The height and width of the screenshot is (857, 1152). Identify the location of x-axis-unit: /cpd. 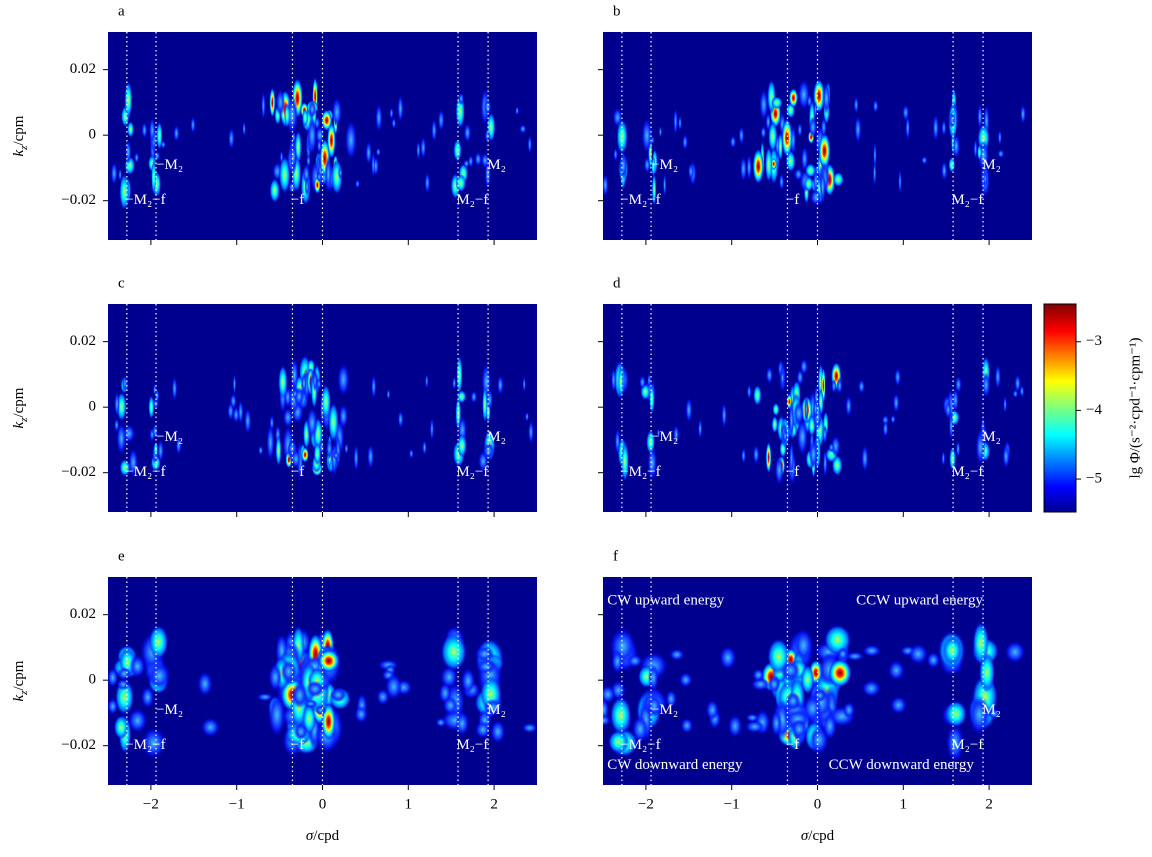
(821, 836).